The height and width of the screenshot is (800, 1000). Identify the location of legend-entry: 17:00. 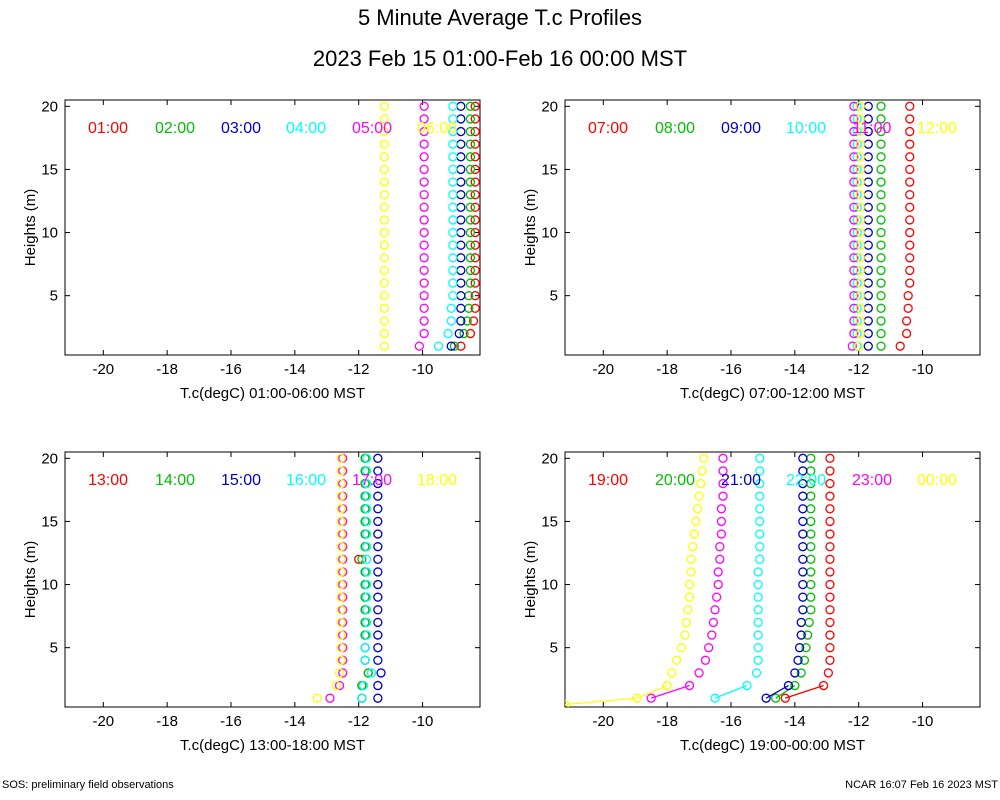
(372, 480).